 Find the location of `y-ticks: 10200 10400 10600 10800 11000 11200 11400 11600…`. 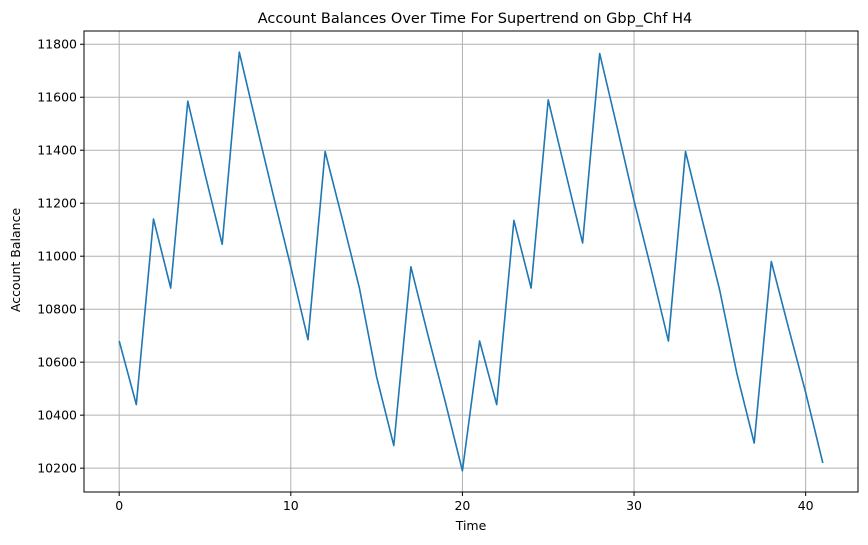

y-ticks: 10200 10400 10600 10800 11000 11200 11400 11600… is located at coordinates (60, 256).